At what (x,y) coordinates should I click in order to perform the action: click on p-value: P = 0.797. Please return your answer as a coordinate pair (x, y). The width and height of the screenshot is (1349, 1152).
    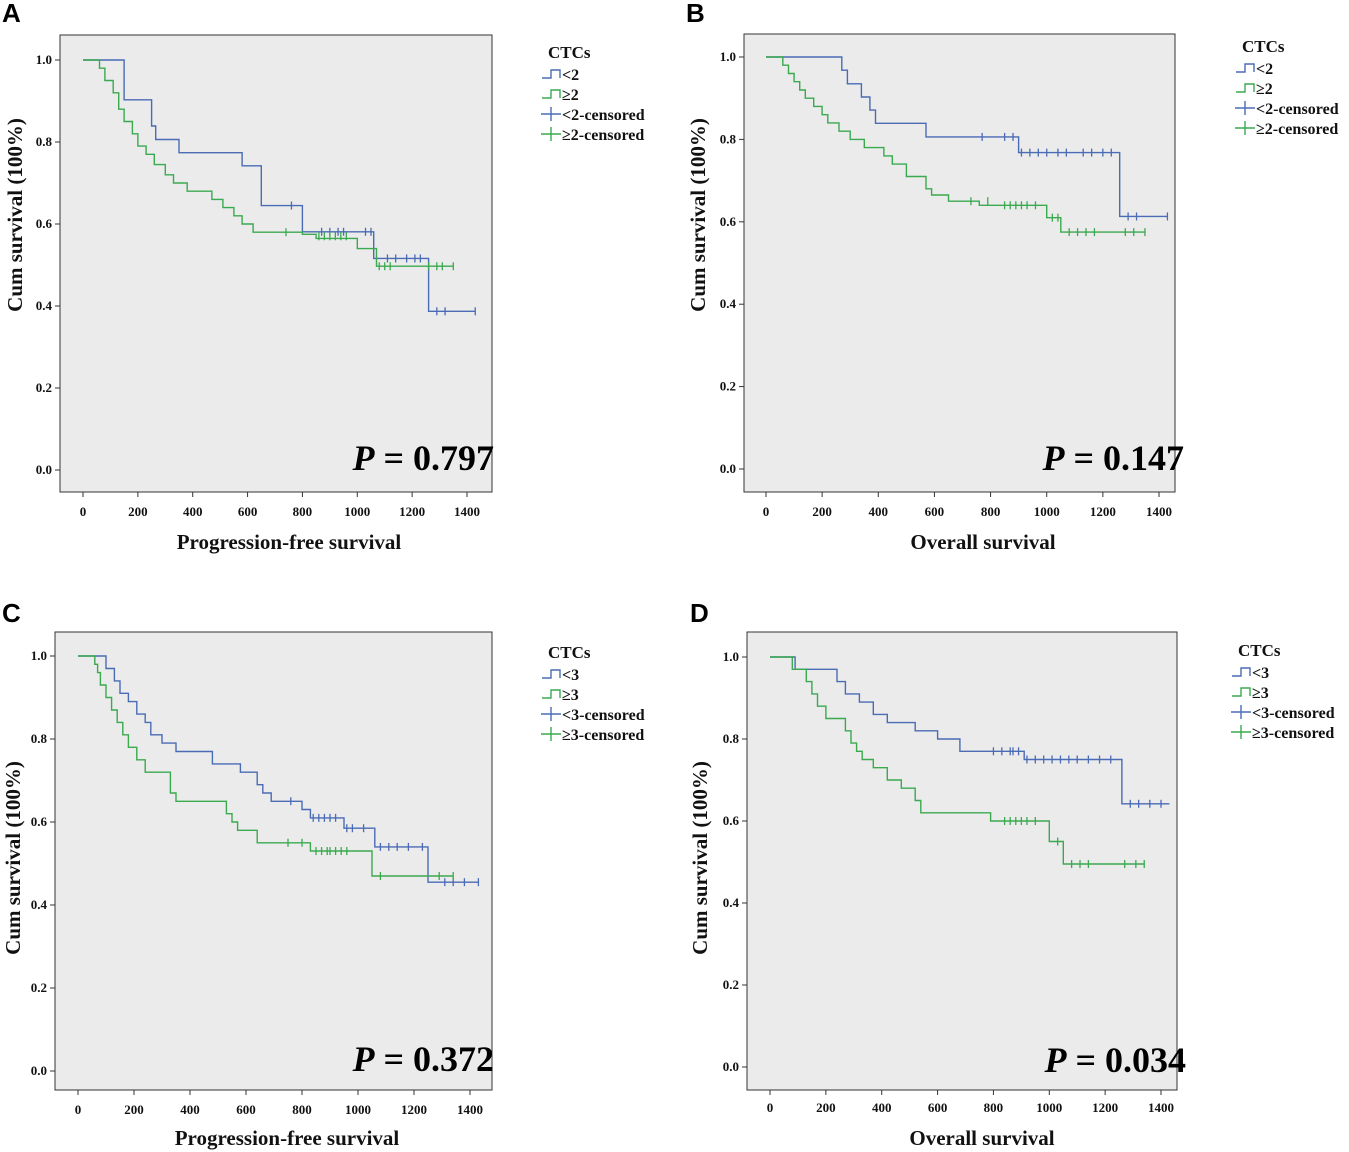
    Looking at the image, I should click on (422, 458).